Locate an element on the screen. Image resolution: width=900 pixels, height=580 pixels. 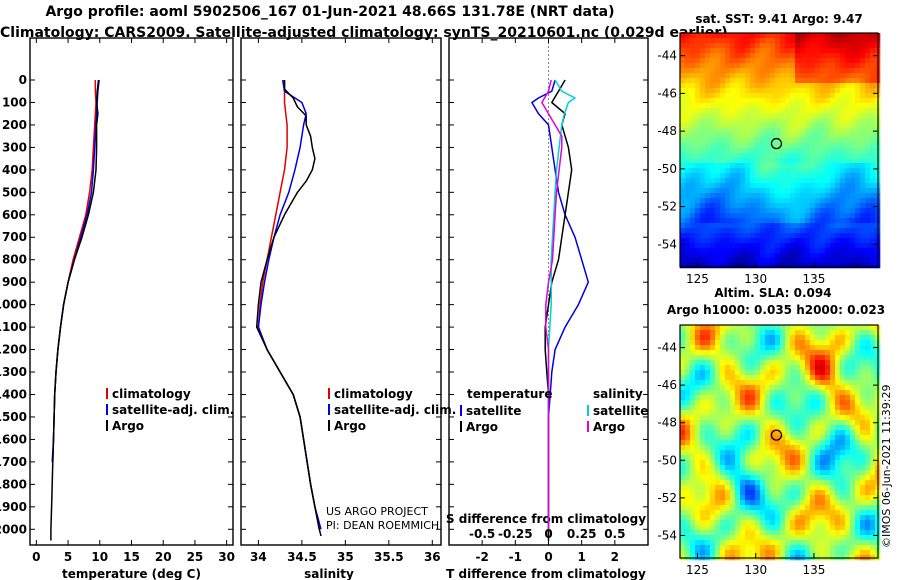
temp-series-argo is located at coordinates (75, 310).